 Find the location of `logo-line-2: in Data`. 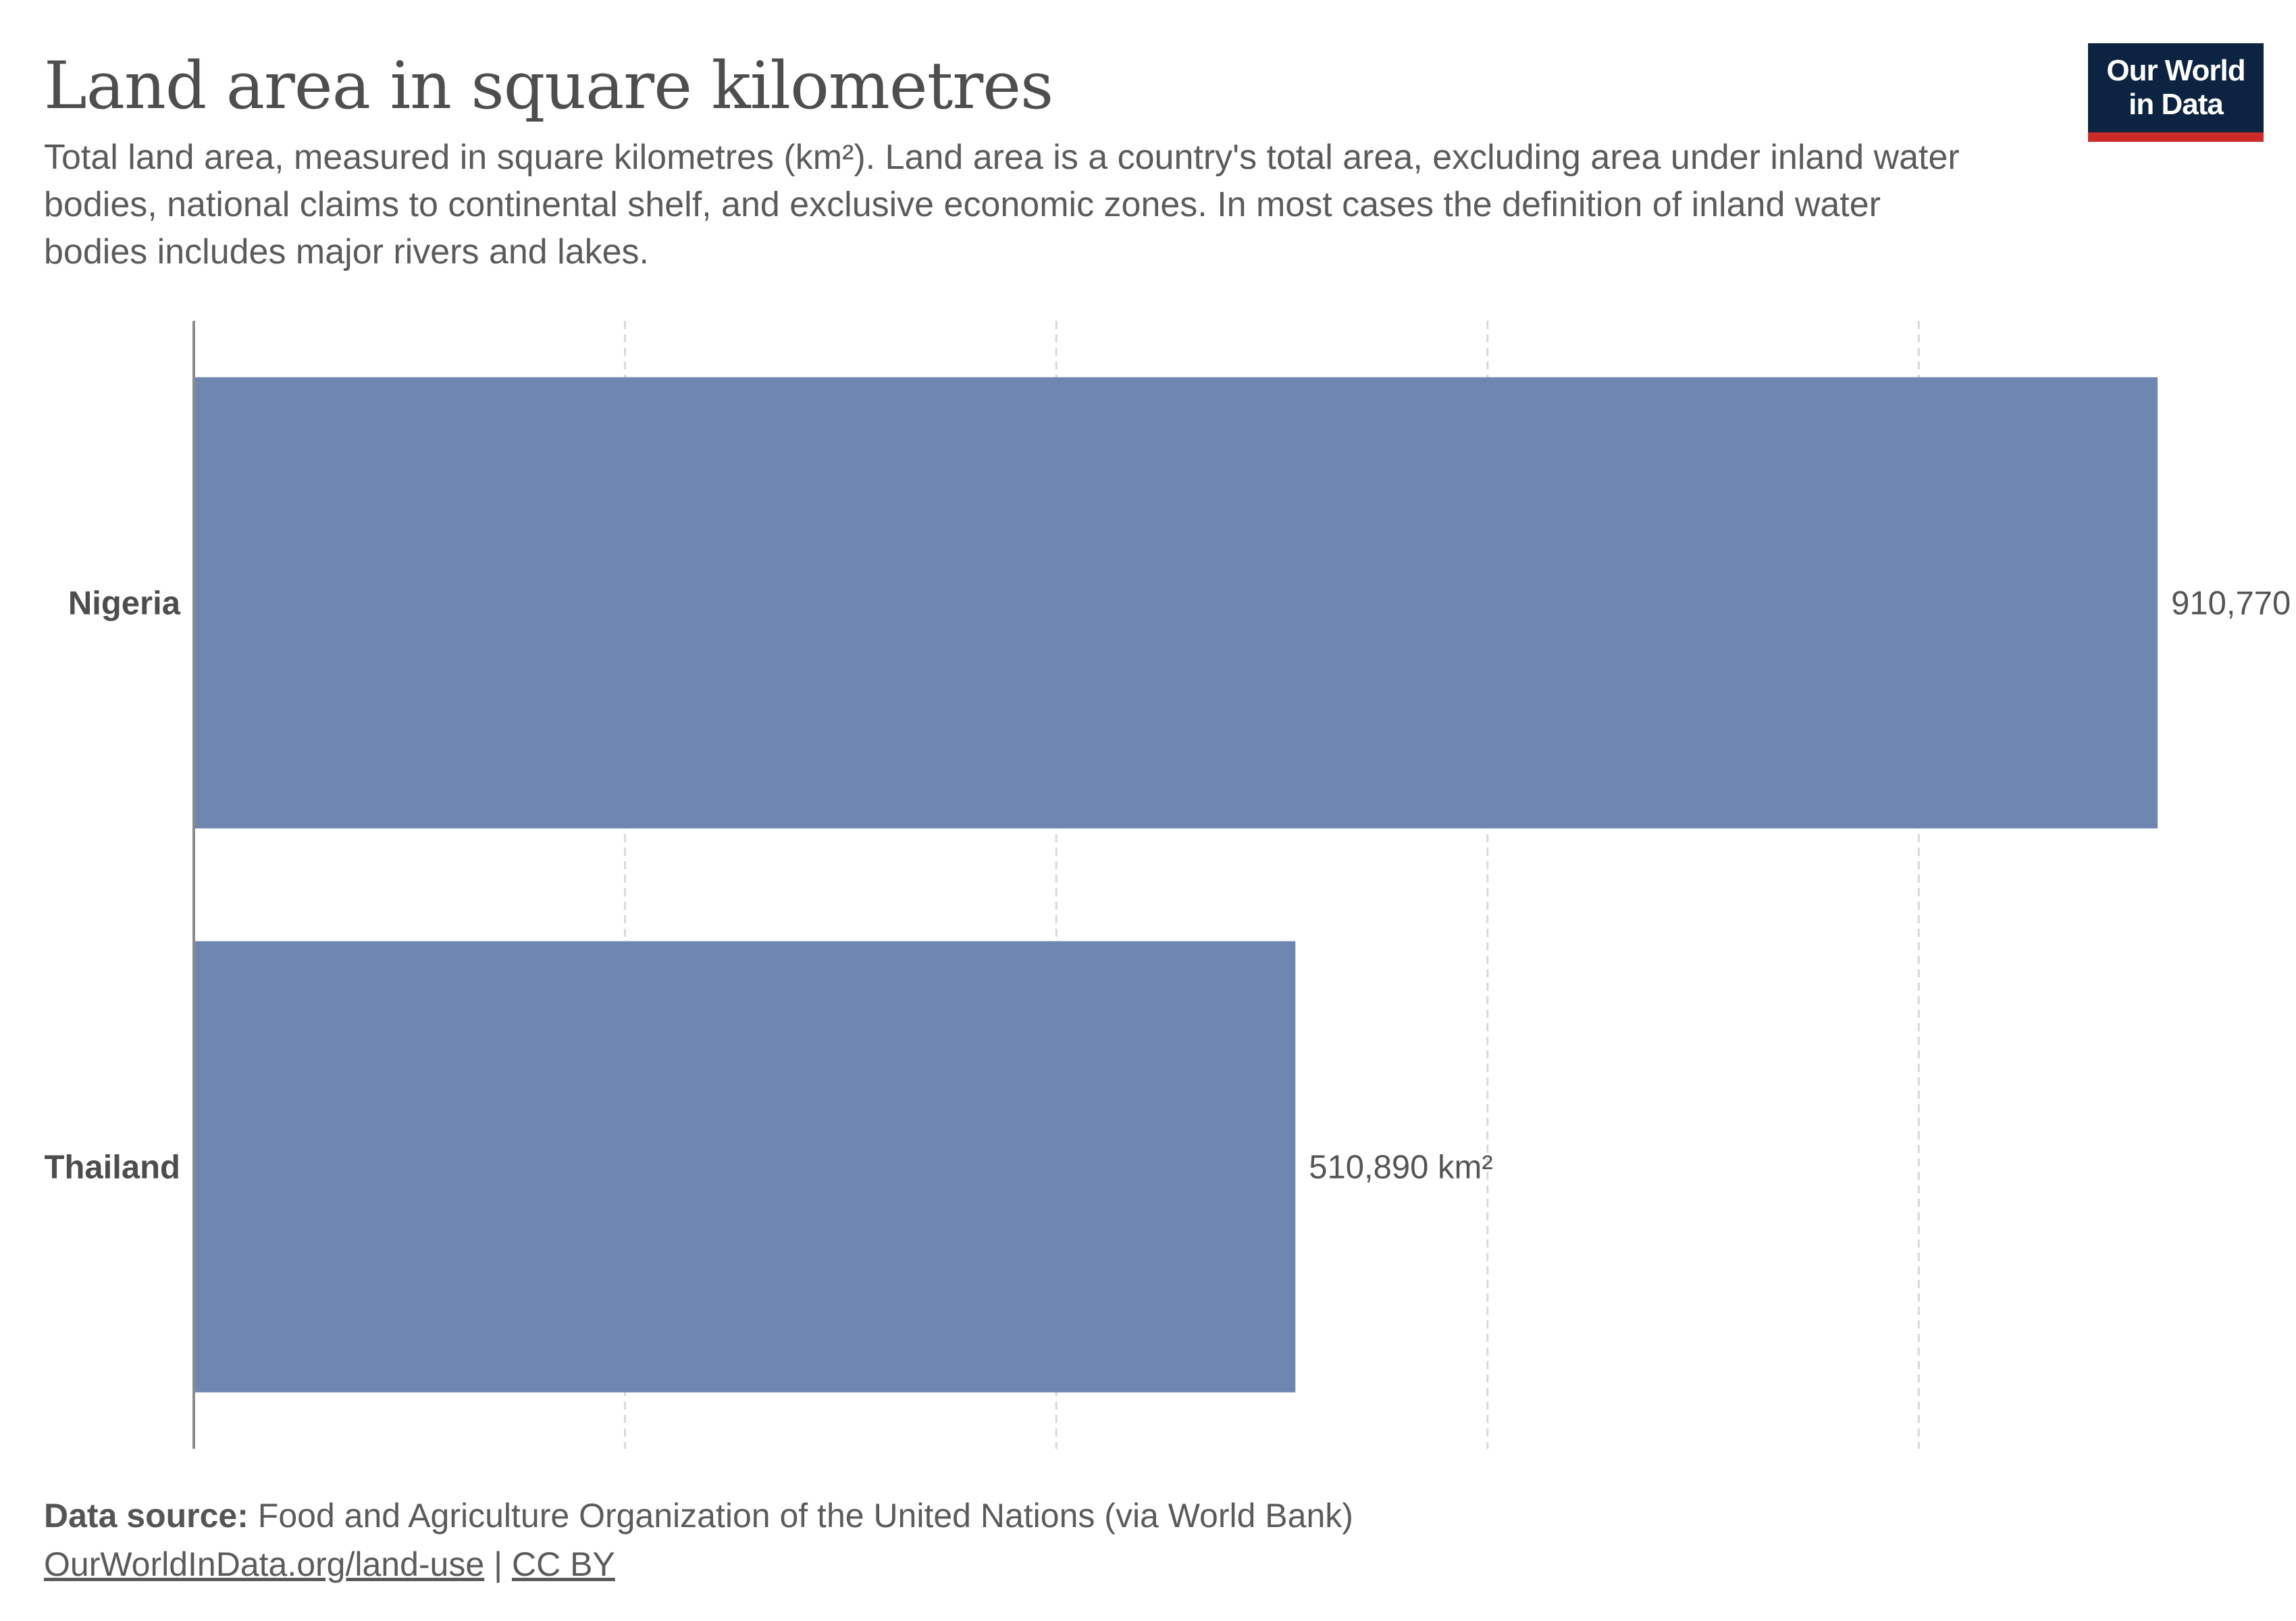

logo-line-2: in Data is located at coordinates (2176, 104).